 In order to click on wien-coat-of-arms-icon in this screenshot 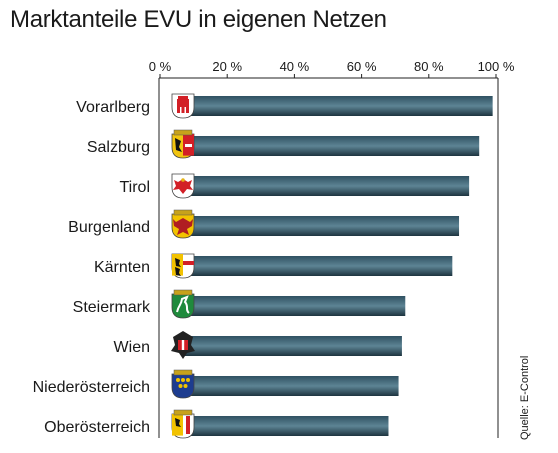, I will do `click(183, 345)`.